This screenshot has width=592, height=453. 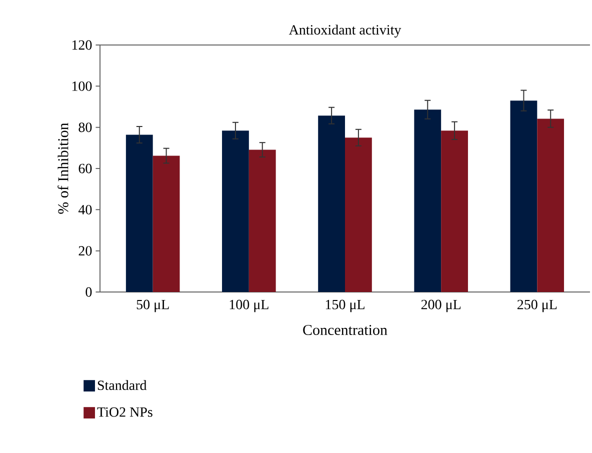 I want to click on legend-label: TiO2 NPs, so click(x=124, y=412).